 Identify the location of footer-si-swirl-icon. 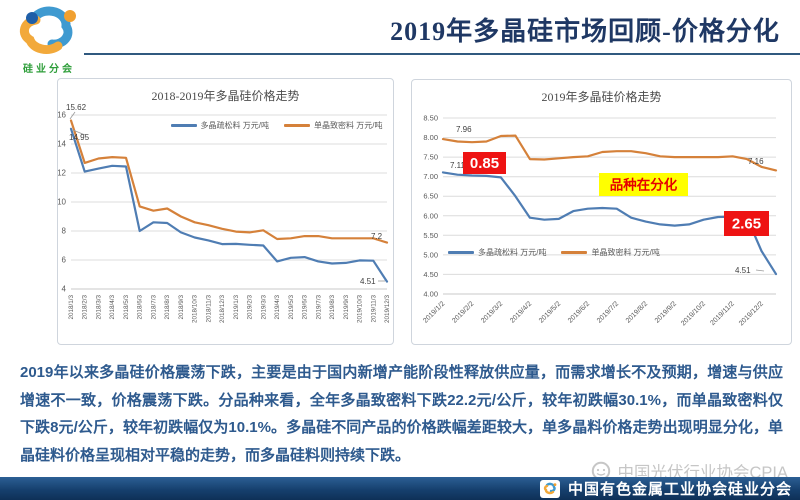
(550, 488).